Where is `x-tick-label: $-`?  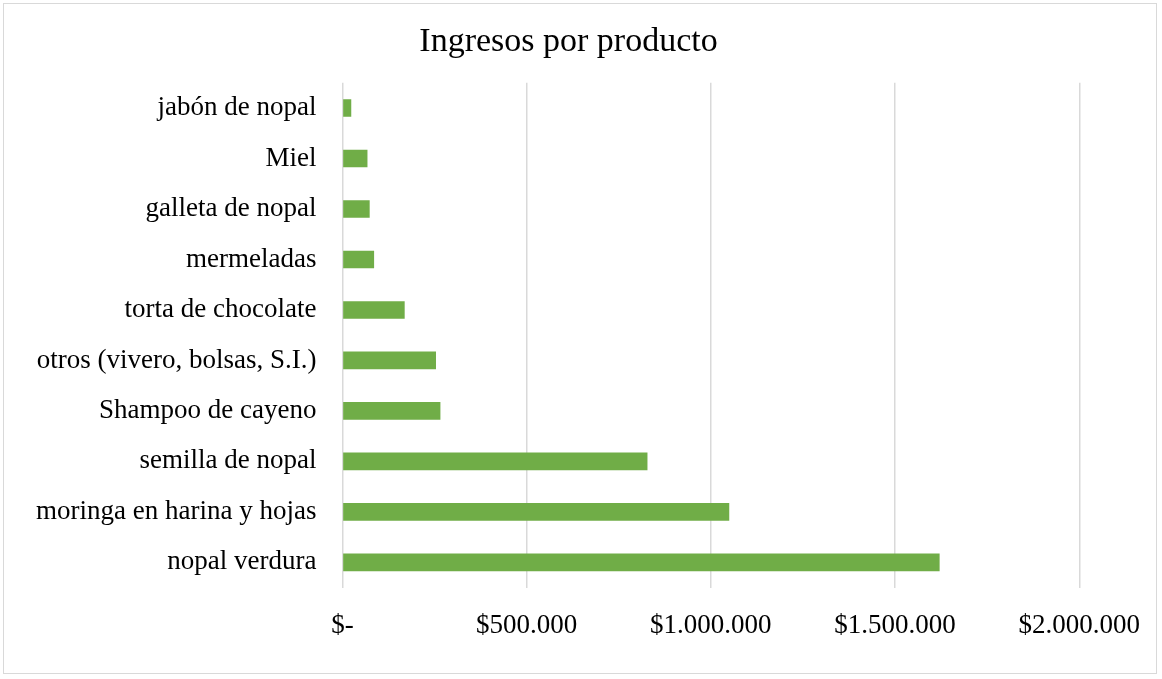 x-tick-label: $- is located at coordinates (342, 623).